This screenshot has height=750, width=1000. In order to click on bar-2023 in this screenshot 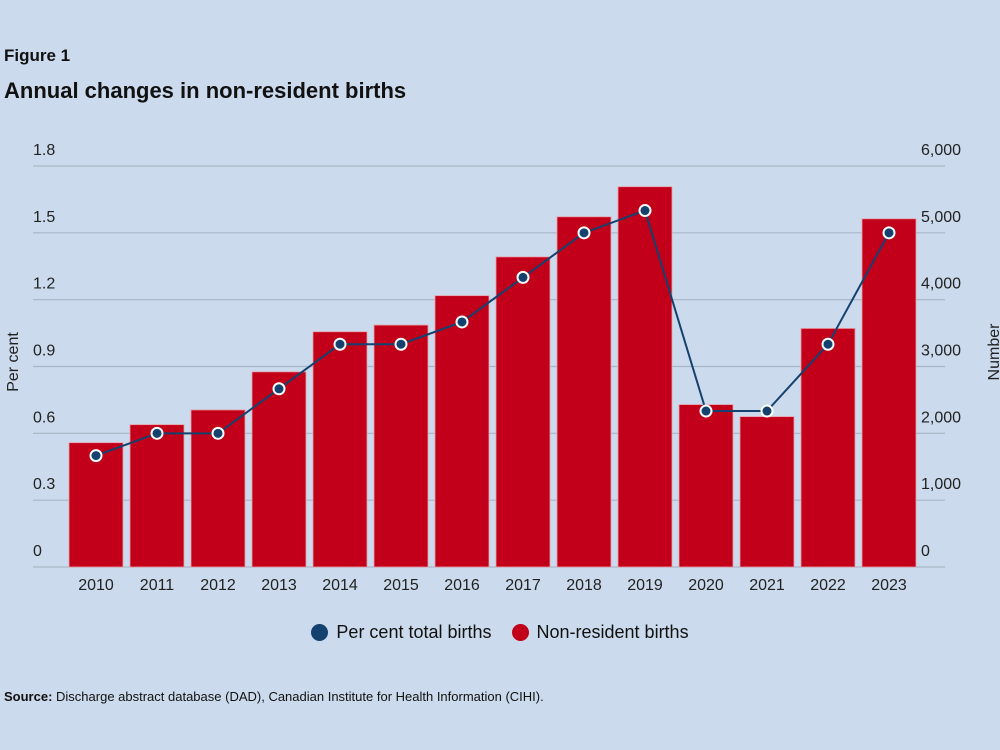, I will do `click(889, 393)`.